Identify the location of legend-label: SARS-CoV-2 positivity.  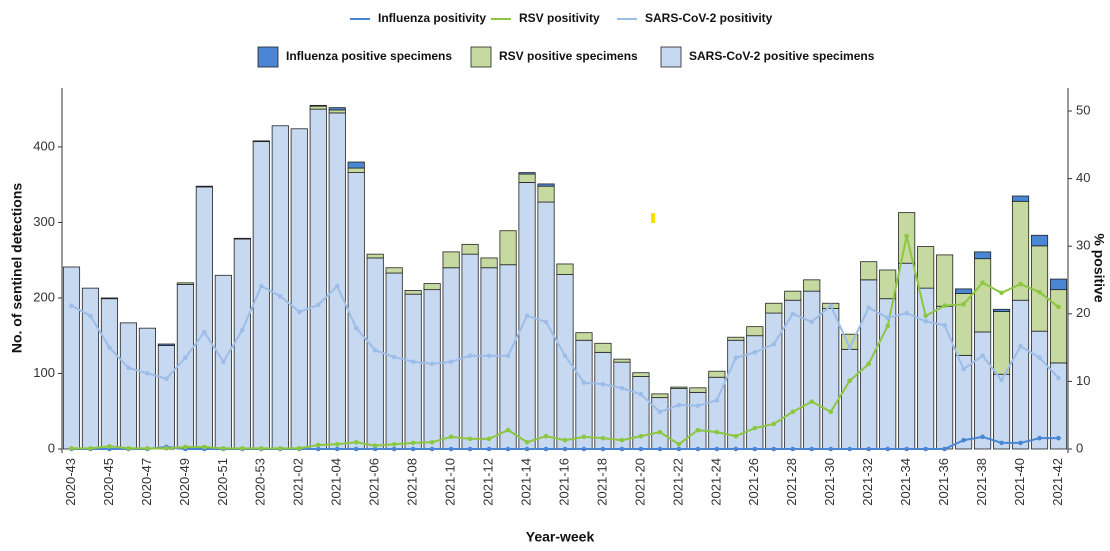
(709, 18).